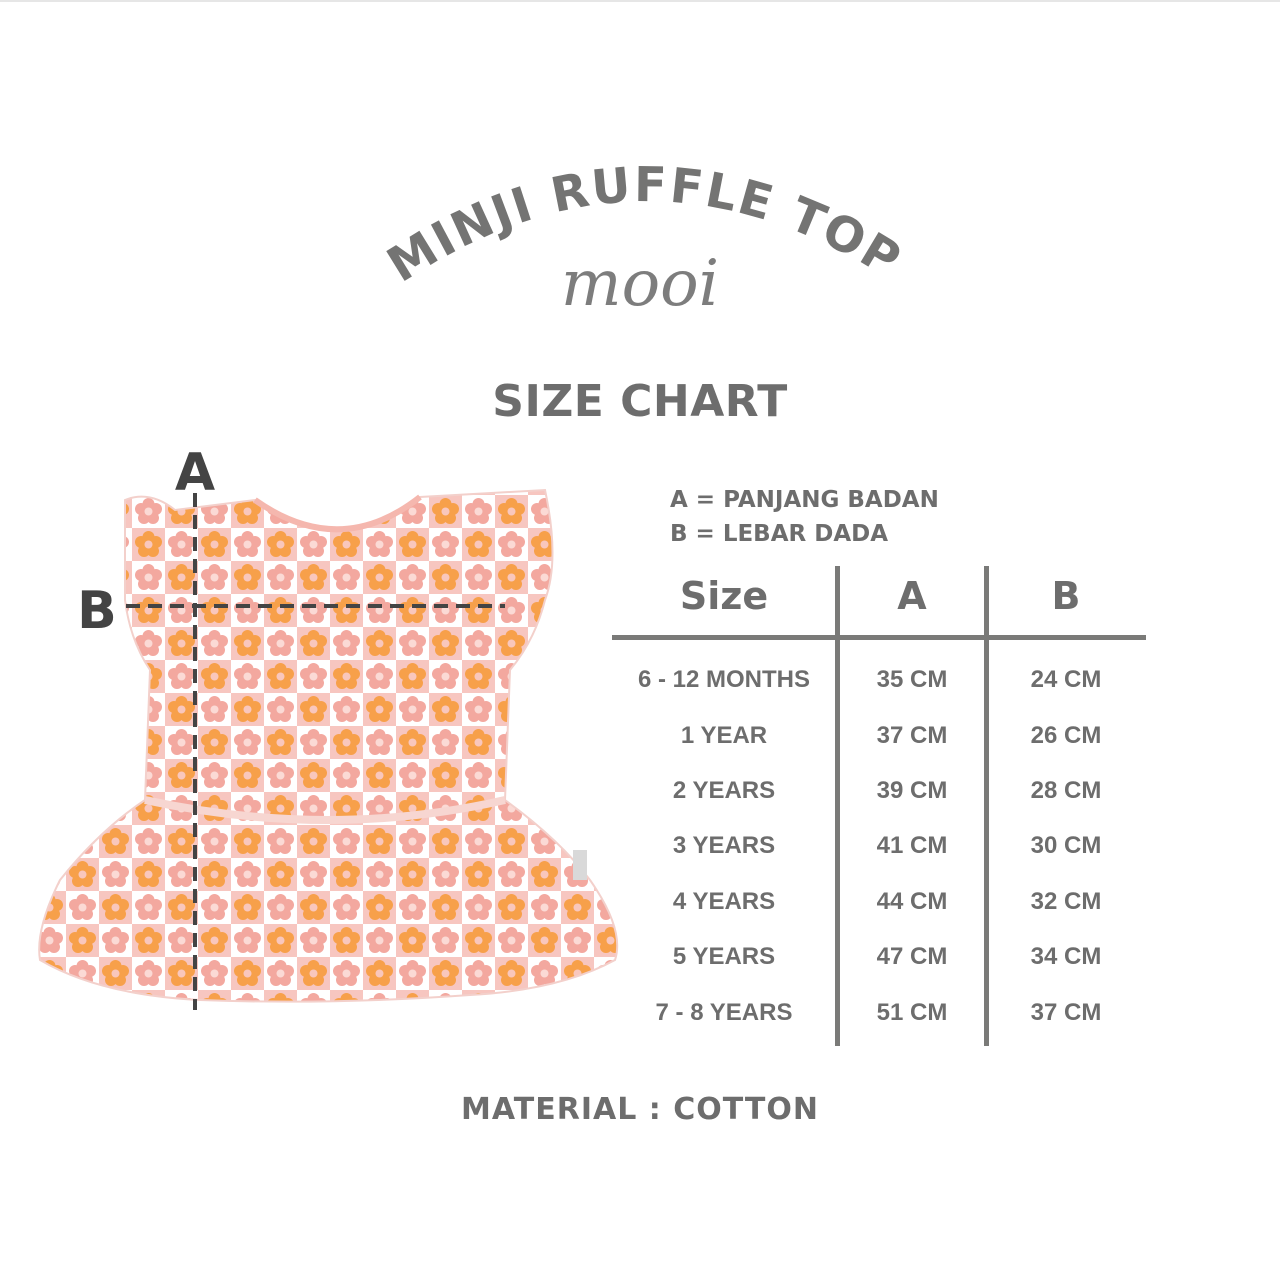 Image resolution: width=1280 pixels, height=1280 pixels. Describe the element at coordinates (724, 596) in the screenshot. I see `header-size: Size` at that location.